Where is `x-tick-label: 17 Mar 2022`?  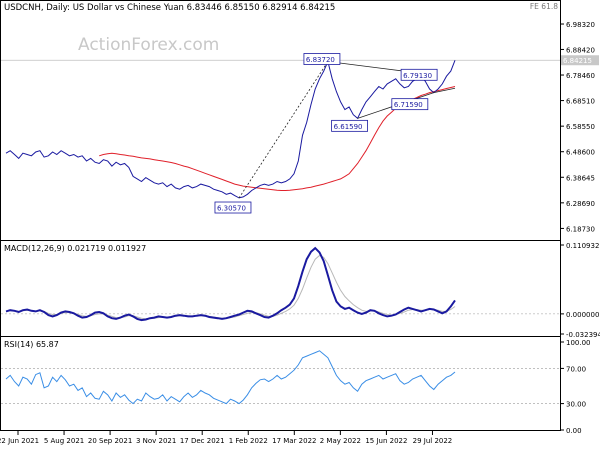 x-tick-label: 17 Mar 2022 is located at coordinates (294, 441).